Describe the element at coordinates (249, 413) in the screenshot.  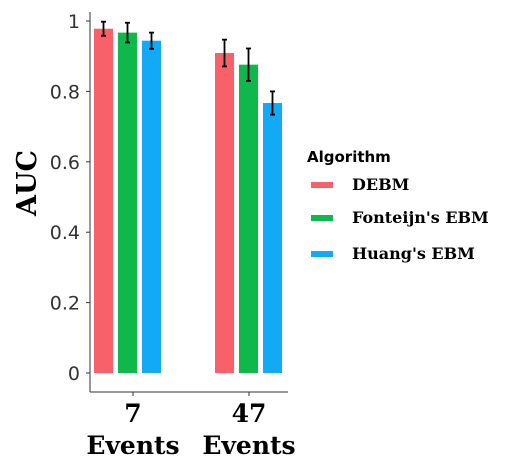
I see `x-category-label-line1: 47` at that location.